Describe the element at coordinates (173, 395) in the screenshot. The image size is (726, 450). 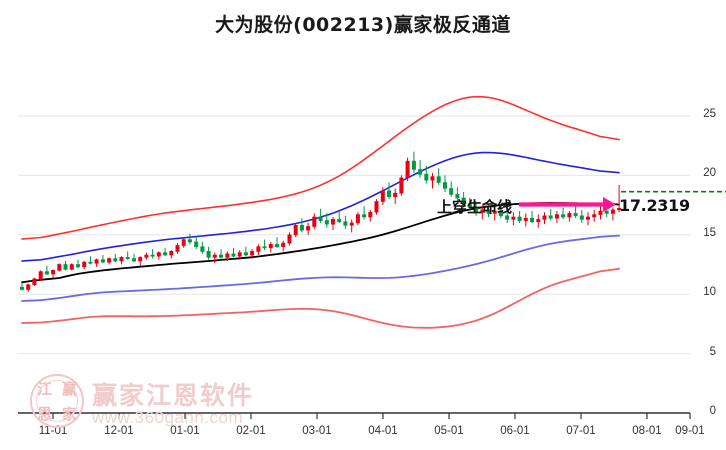
I see `watermark-brand: 赢家江恩软件` at that location.